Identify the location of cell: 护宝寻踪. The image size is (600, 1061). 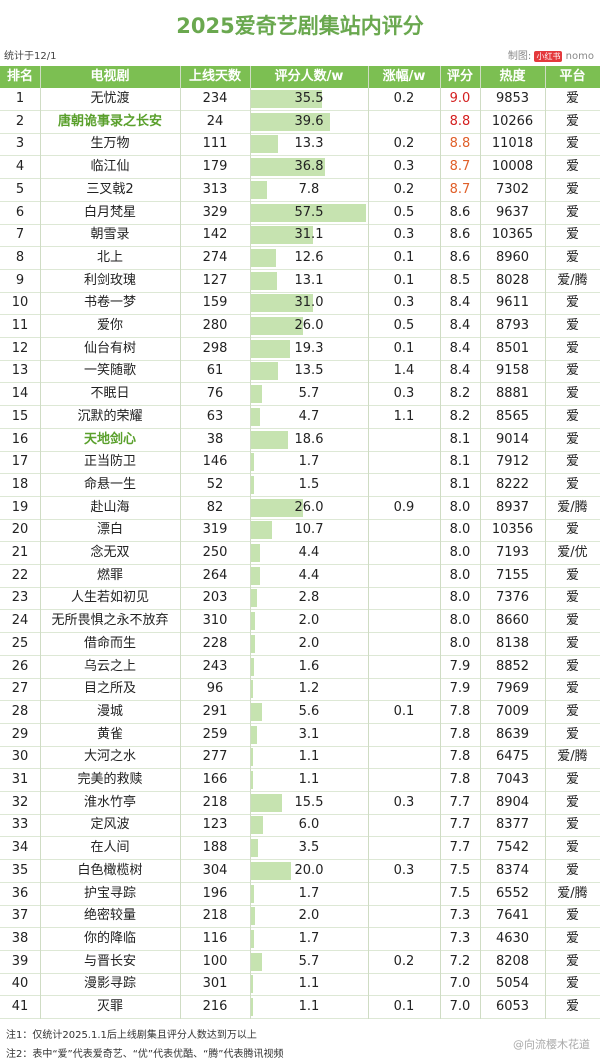
(110, 894).